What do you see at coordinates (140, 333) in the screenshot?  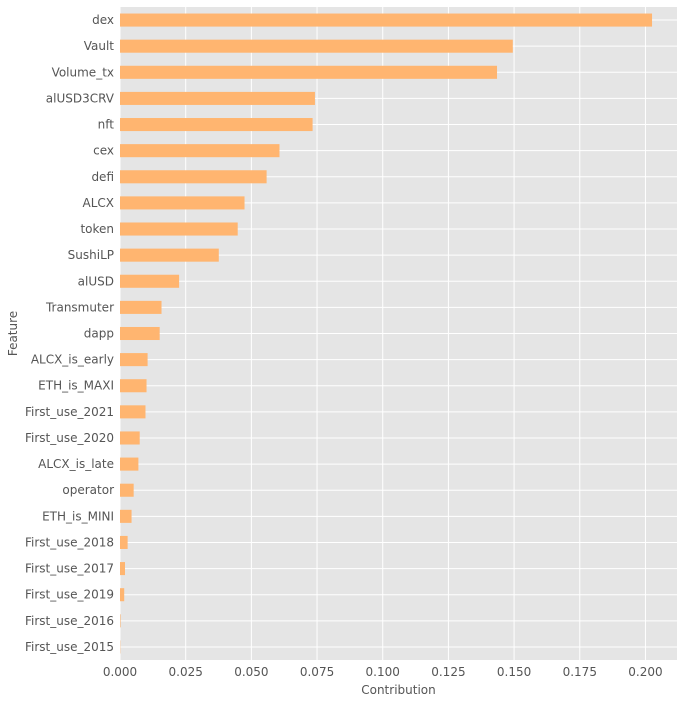 I see `bar-dapp` at bounding box center [140, 333].